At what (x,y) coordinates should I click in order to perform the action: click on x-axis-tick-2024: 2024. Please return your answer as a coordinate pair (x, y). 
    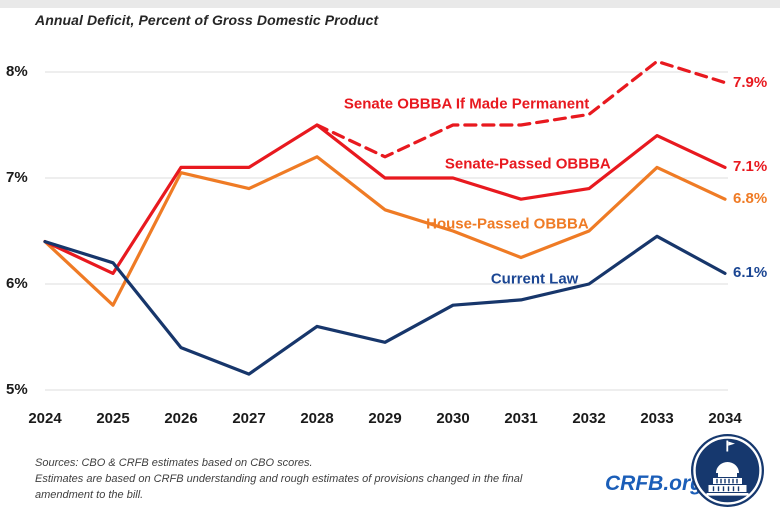
    Looking at the image, I should click on (45, 418).